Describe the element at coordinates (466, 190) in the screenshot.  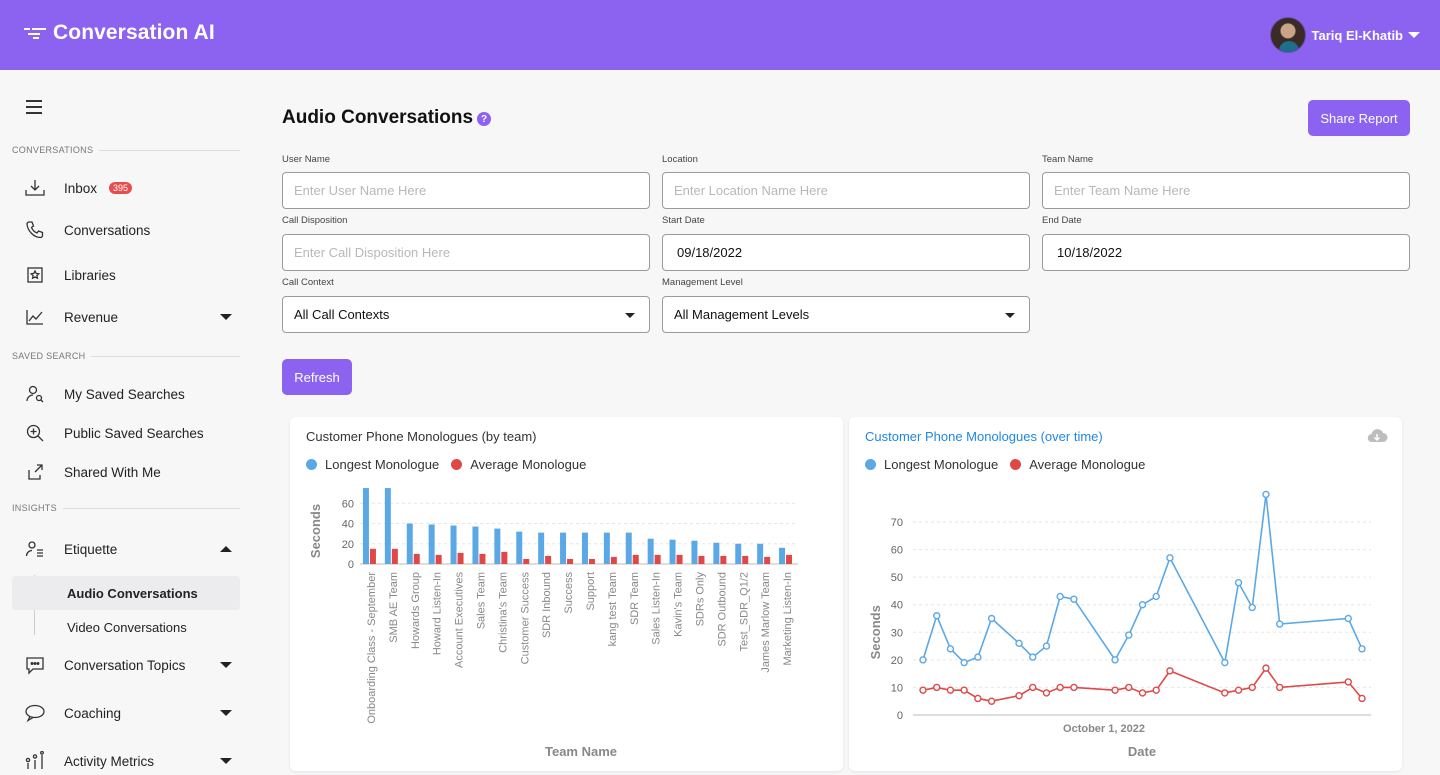
I see `user-name-input` at that location.